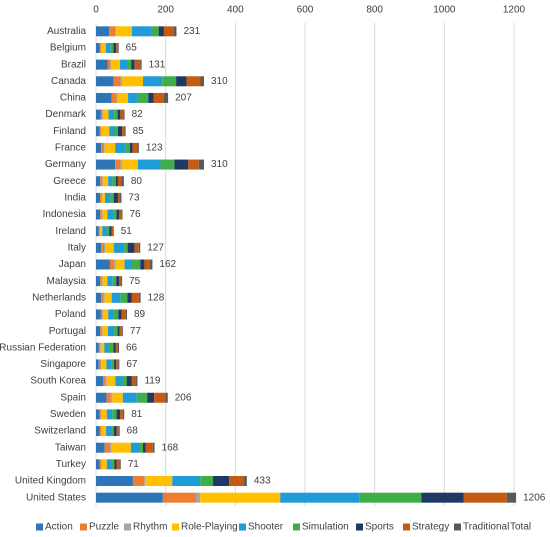  What do you see at coordinates (66, 31) in the screenshot?
I see `y-tick-label: Australia` at bounding box center [66, 31].